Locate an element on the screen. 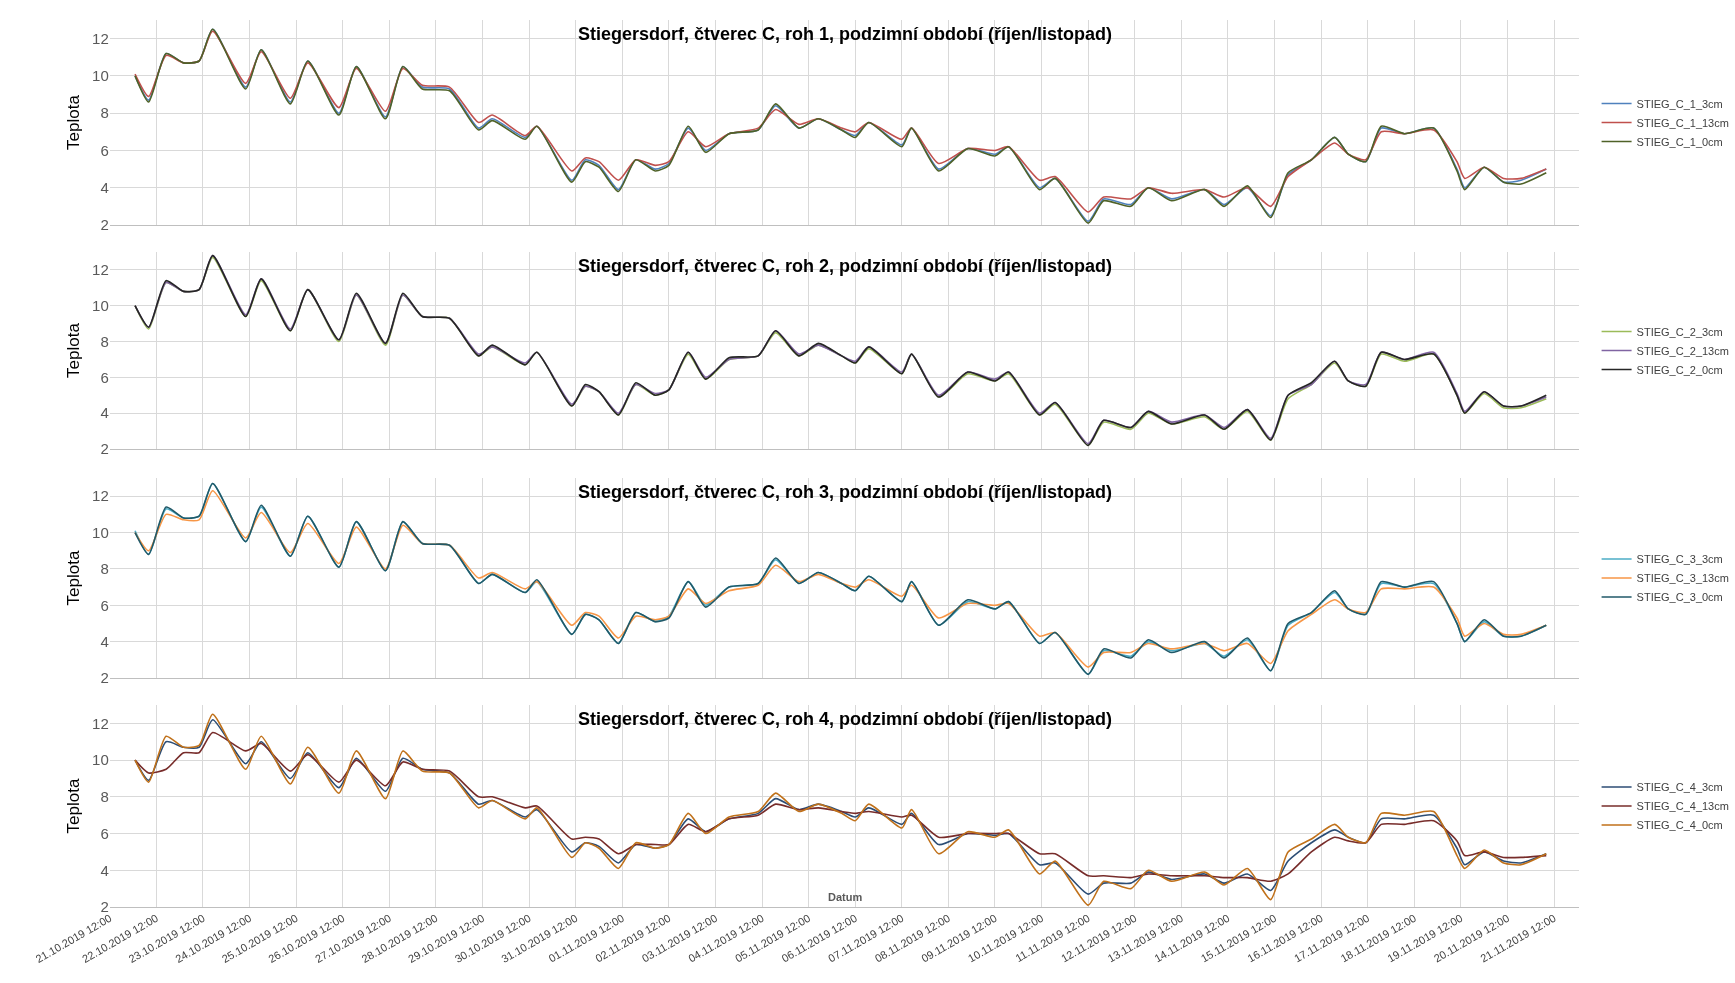  legend-label: STIEG_C_3_13cm is located at coordinates (1682, 578).